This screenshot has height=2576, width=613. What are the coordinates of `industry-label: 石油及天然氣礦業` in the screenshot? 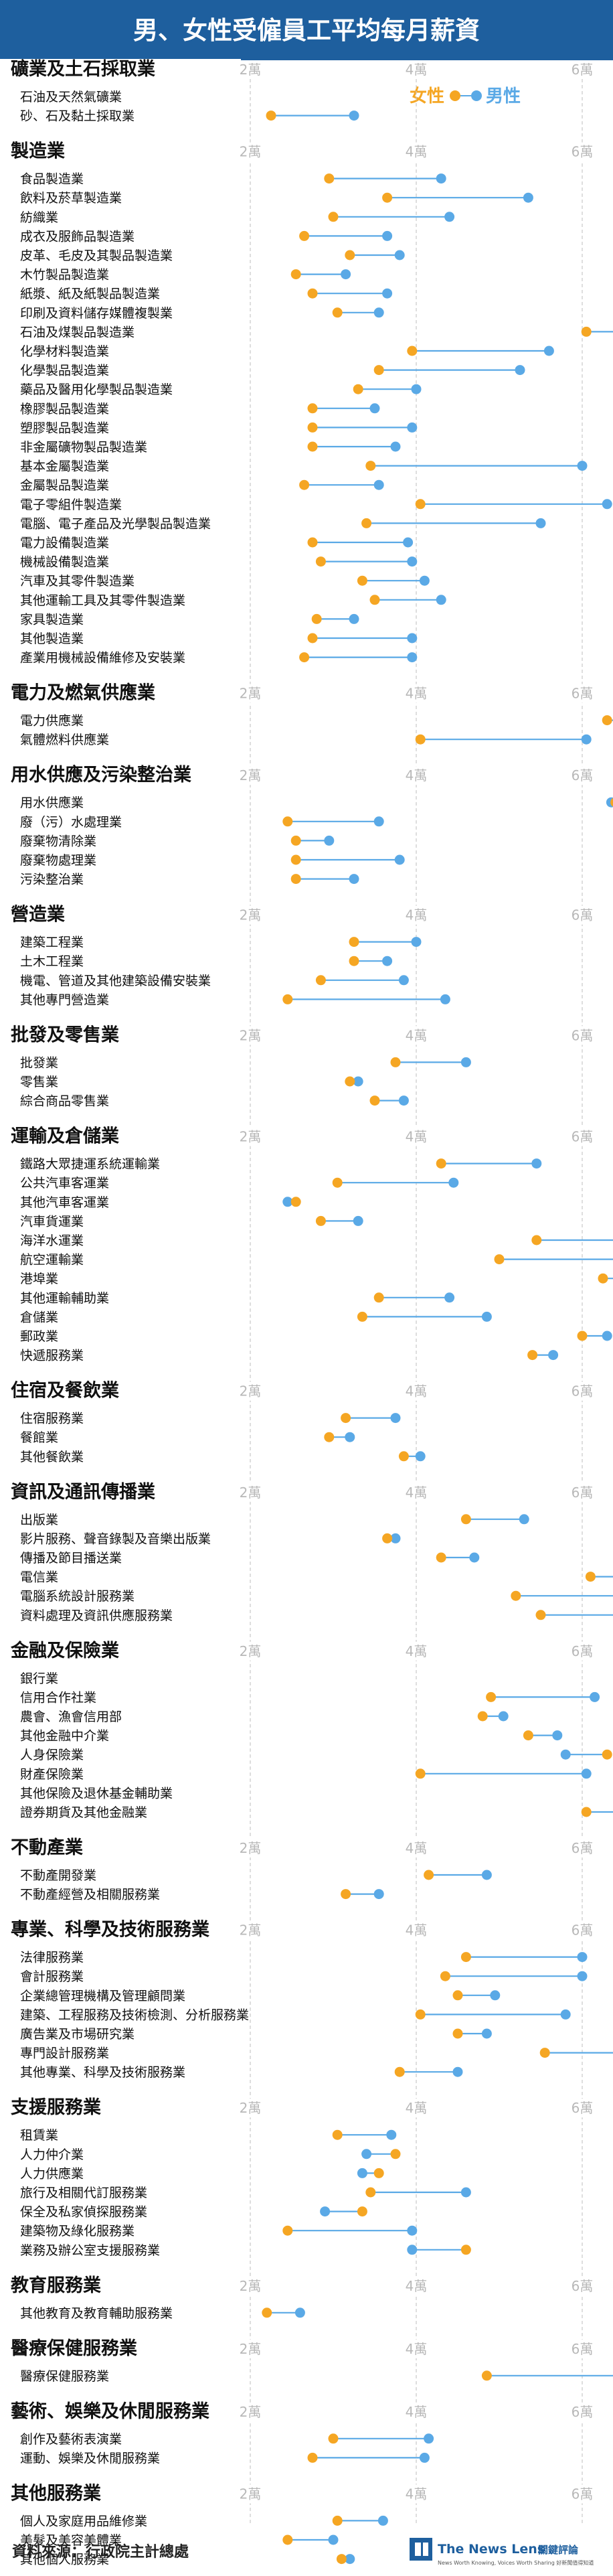 It's located at (71, 97).